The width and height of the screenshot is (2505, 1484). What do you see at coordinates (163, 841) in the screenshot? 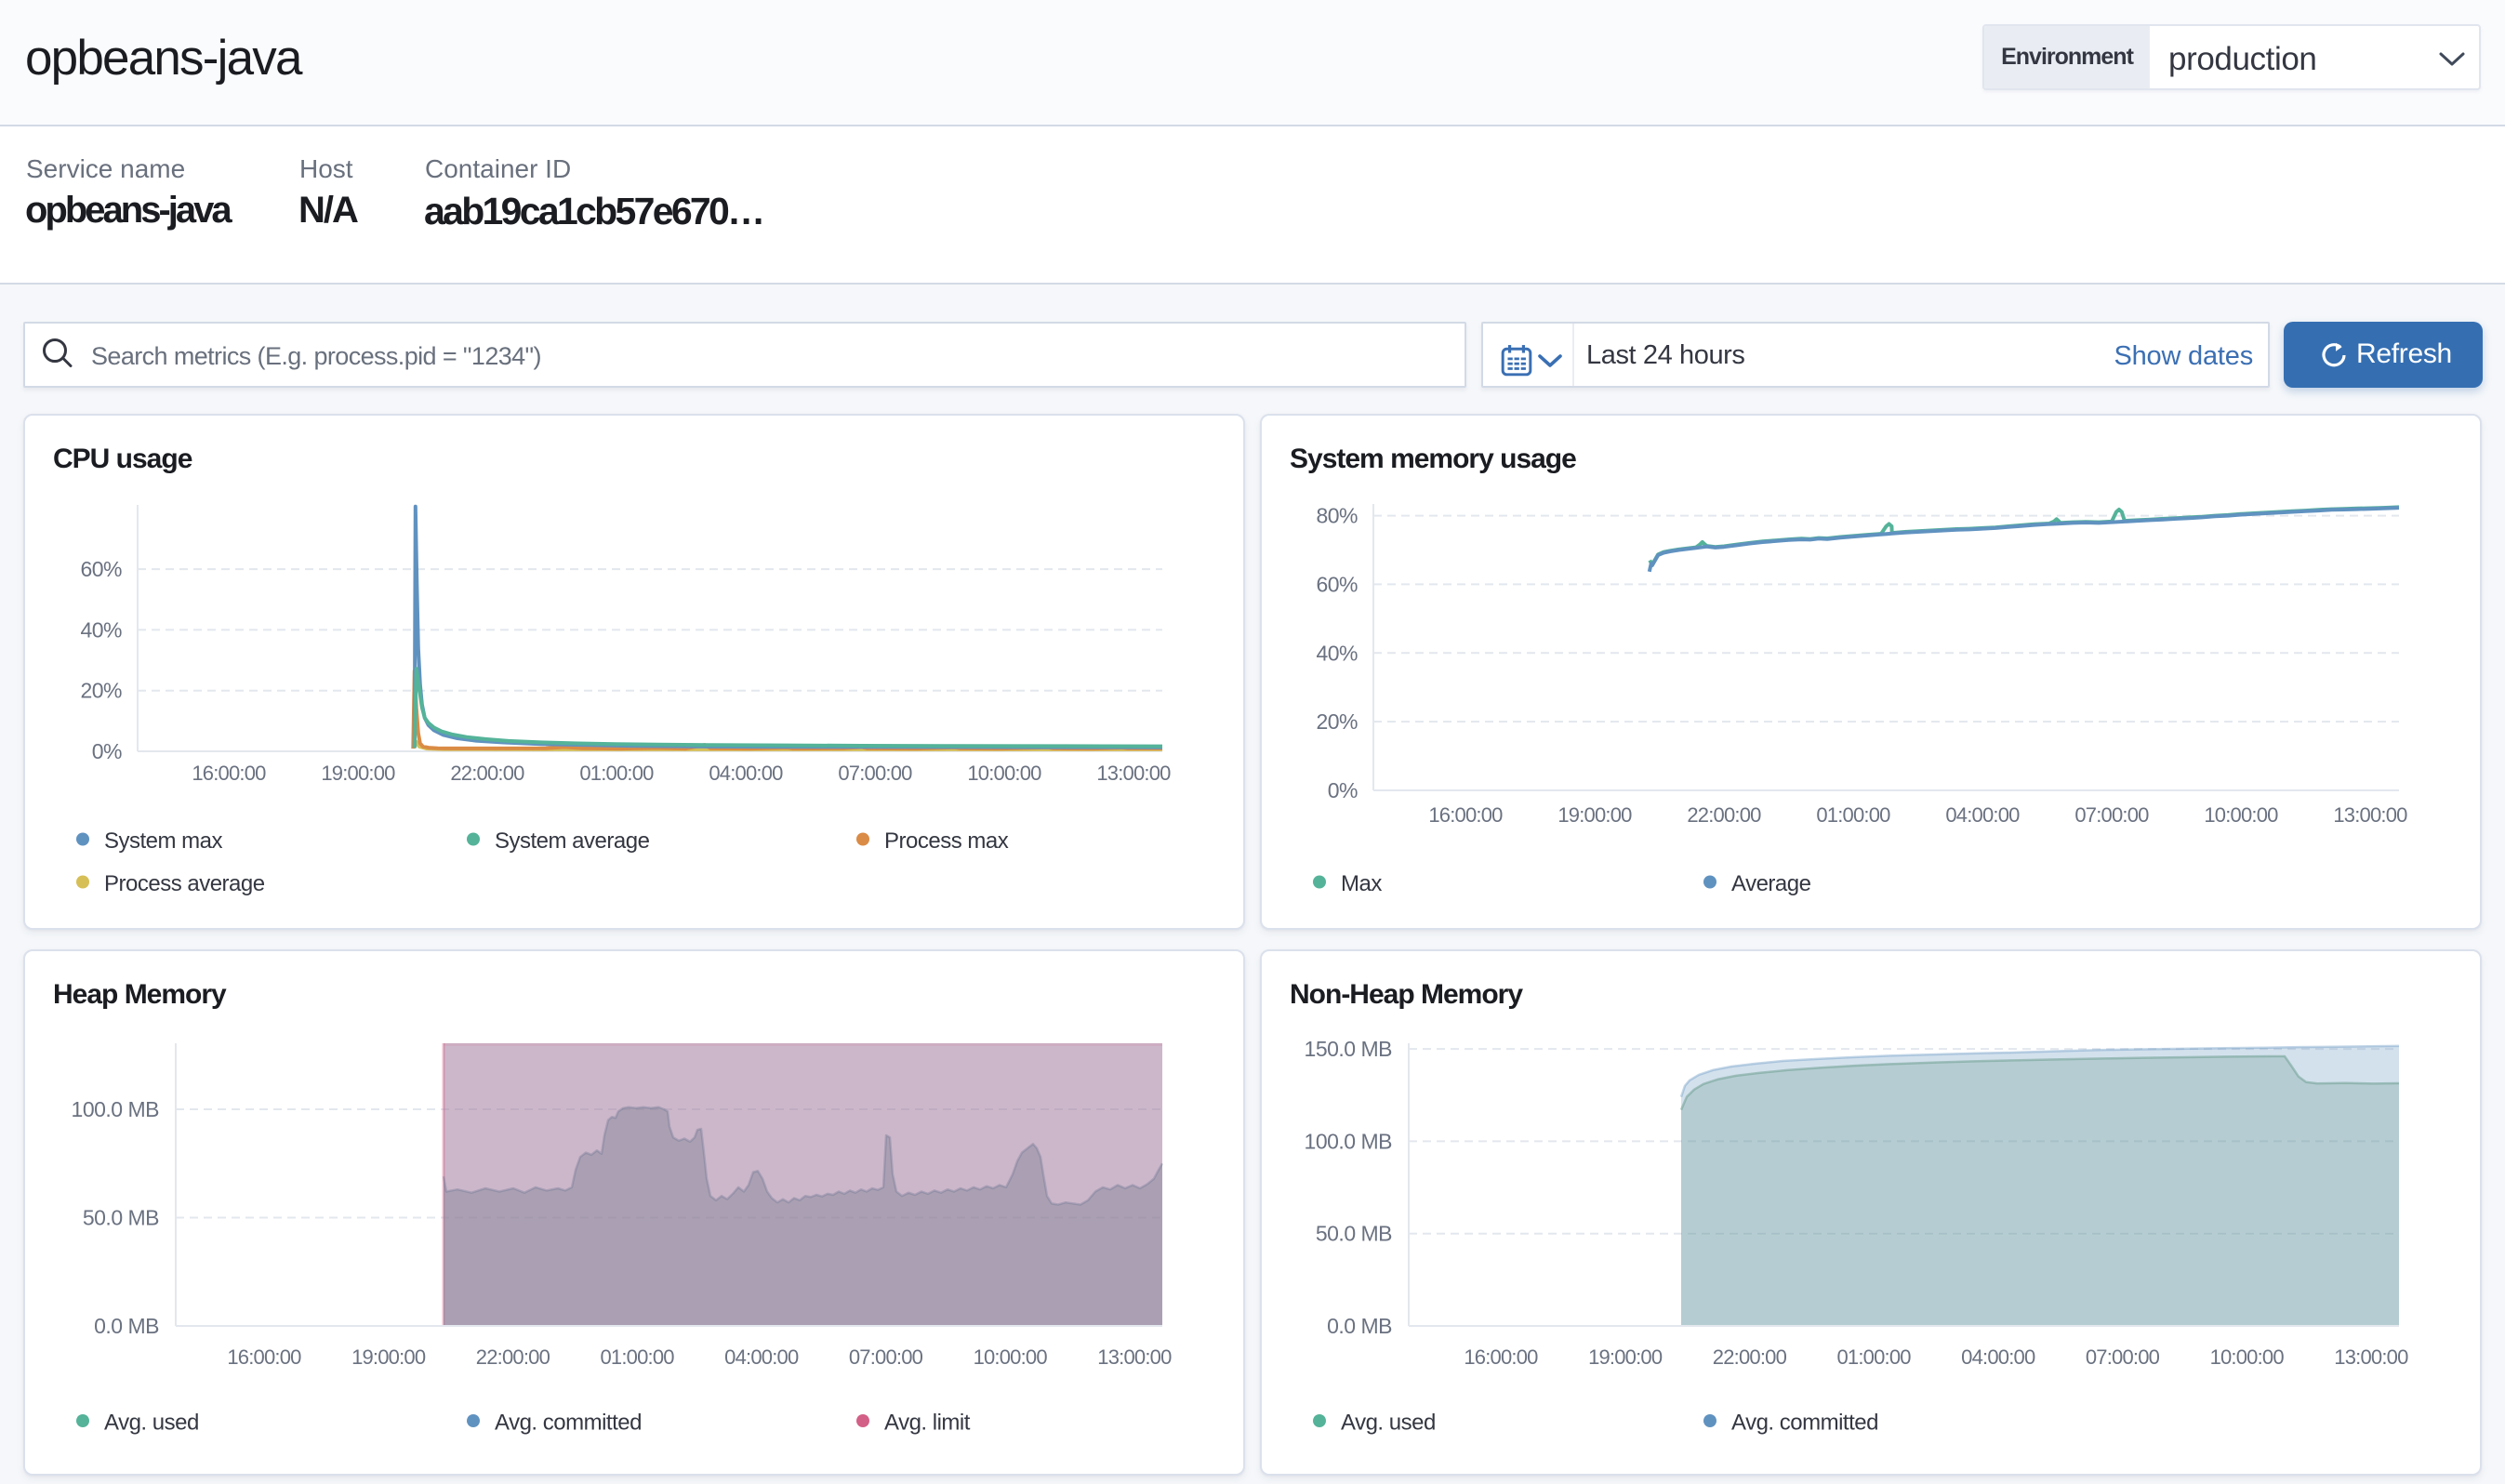
I see `svg-text: System max` at bounding box center [163, 841].